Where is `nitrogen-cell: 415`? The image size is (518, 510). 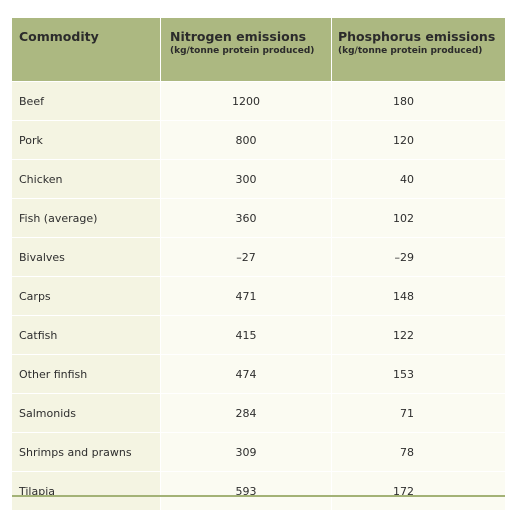 nitrogen-cell: 415 is located at coordinates (245, 335).